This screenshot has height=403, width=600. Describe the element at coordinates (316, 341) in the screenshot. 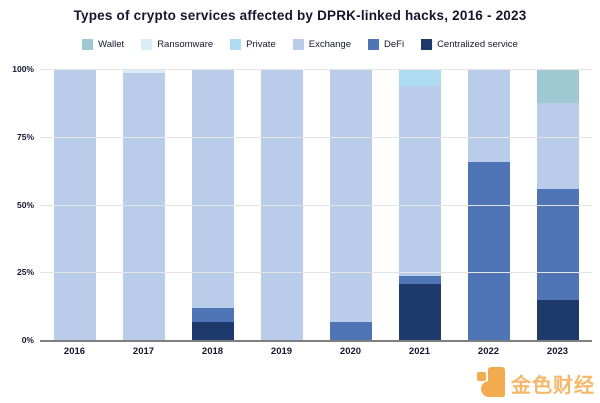

I see `x-axis-line` at that location.